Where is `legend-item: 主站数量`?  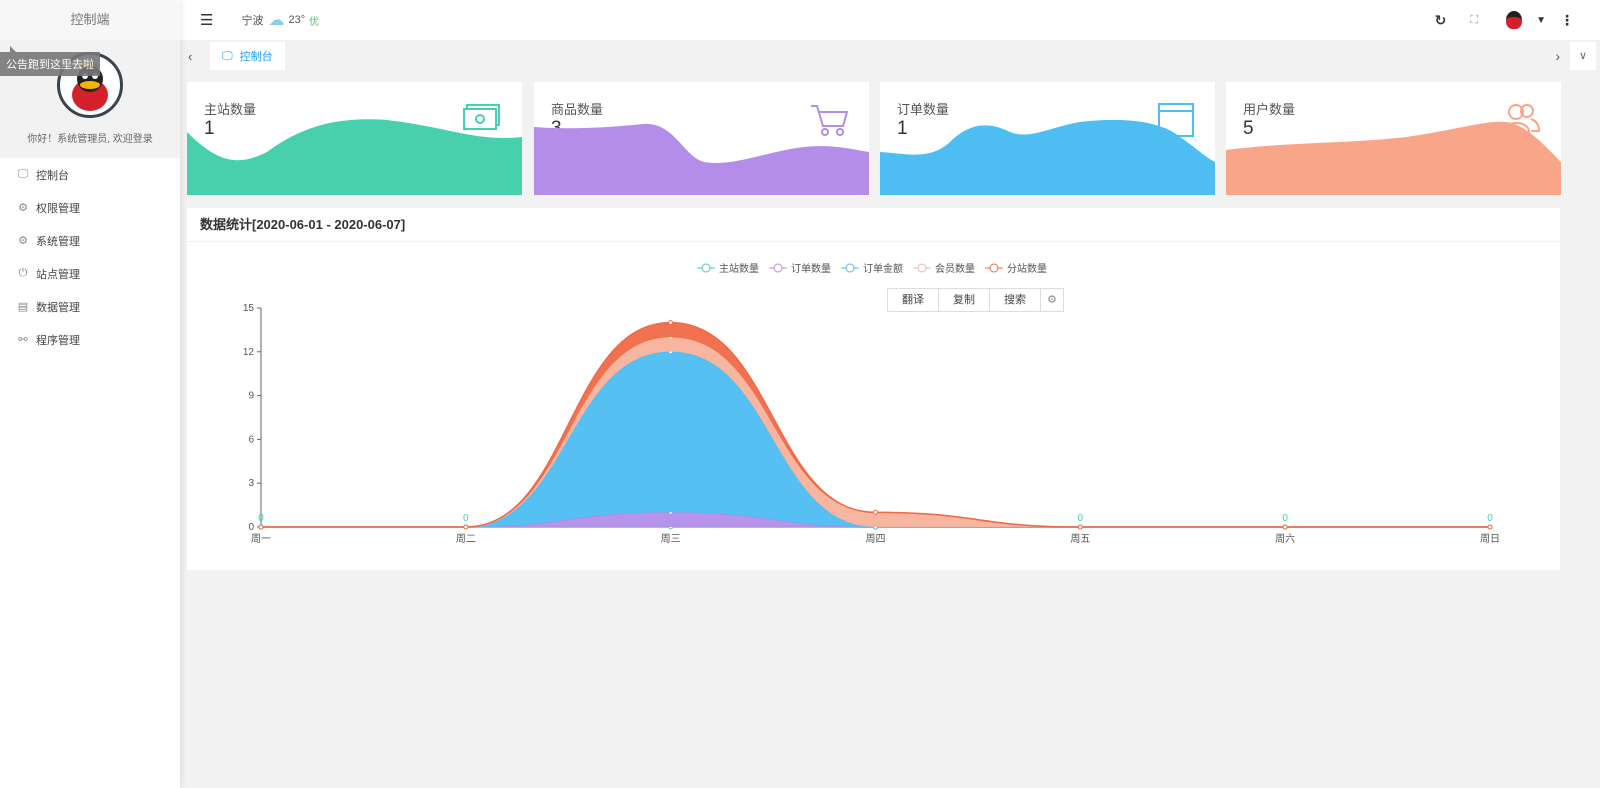 legend-item: 主站数量 is located at coordinates (728, 267).